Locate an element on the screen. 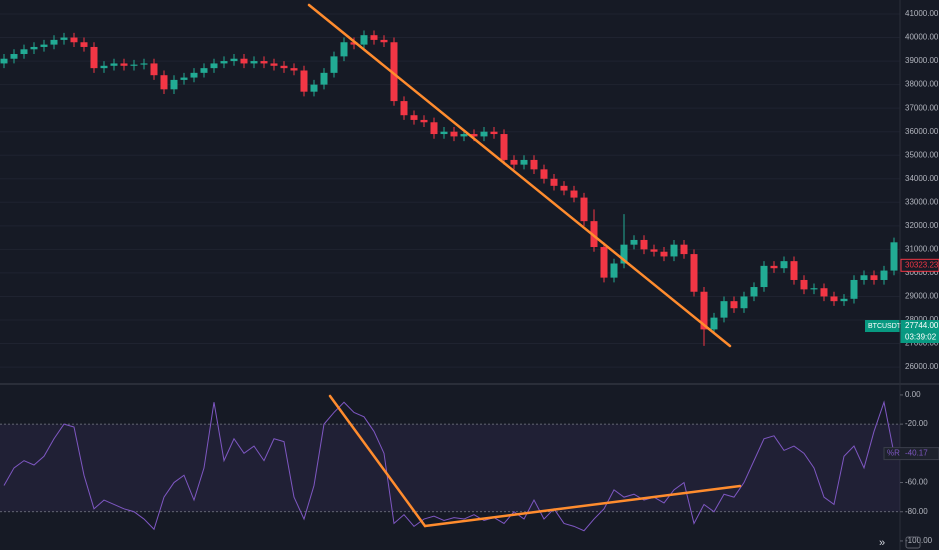 The image size is (939, 550). last-value-label: -40.17 is located at coordinates (916, 453).